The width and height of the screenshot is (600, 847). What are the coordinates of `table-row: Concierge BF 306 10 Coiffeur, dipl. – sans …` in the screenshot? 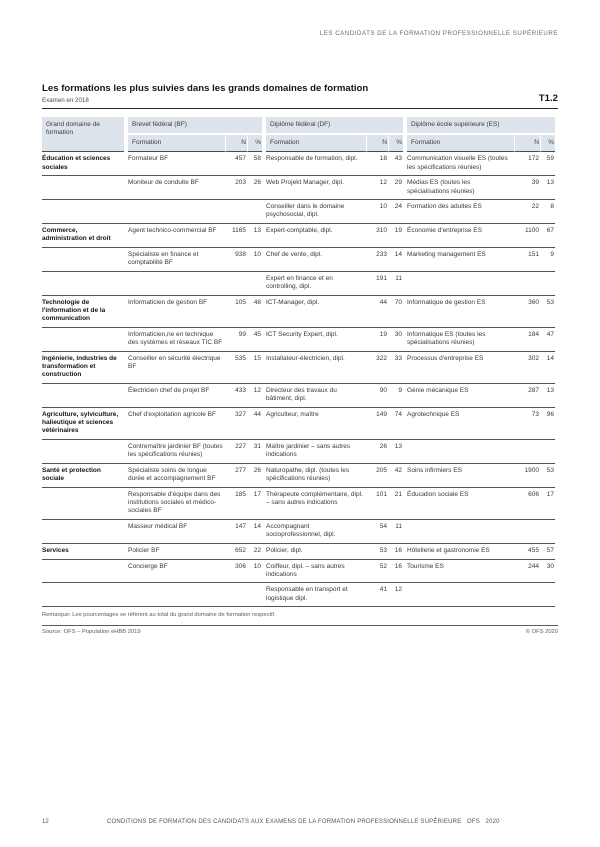 It's located at (300, 572).